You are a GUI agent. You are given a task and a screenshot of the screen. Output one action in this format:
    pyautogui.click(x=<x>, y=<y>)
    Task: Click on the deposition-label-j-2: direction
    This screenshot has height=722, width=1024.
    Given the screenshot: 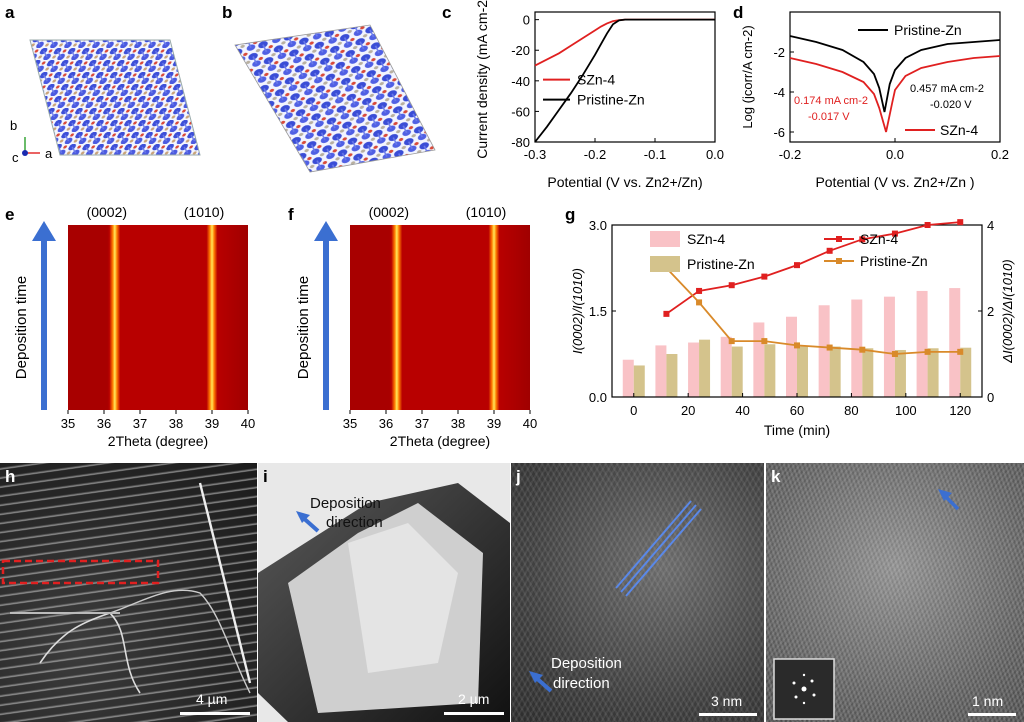 What is the action you would take?
    pyautogui.click(x=581, y=683)
    